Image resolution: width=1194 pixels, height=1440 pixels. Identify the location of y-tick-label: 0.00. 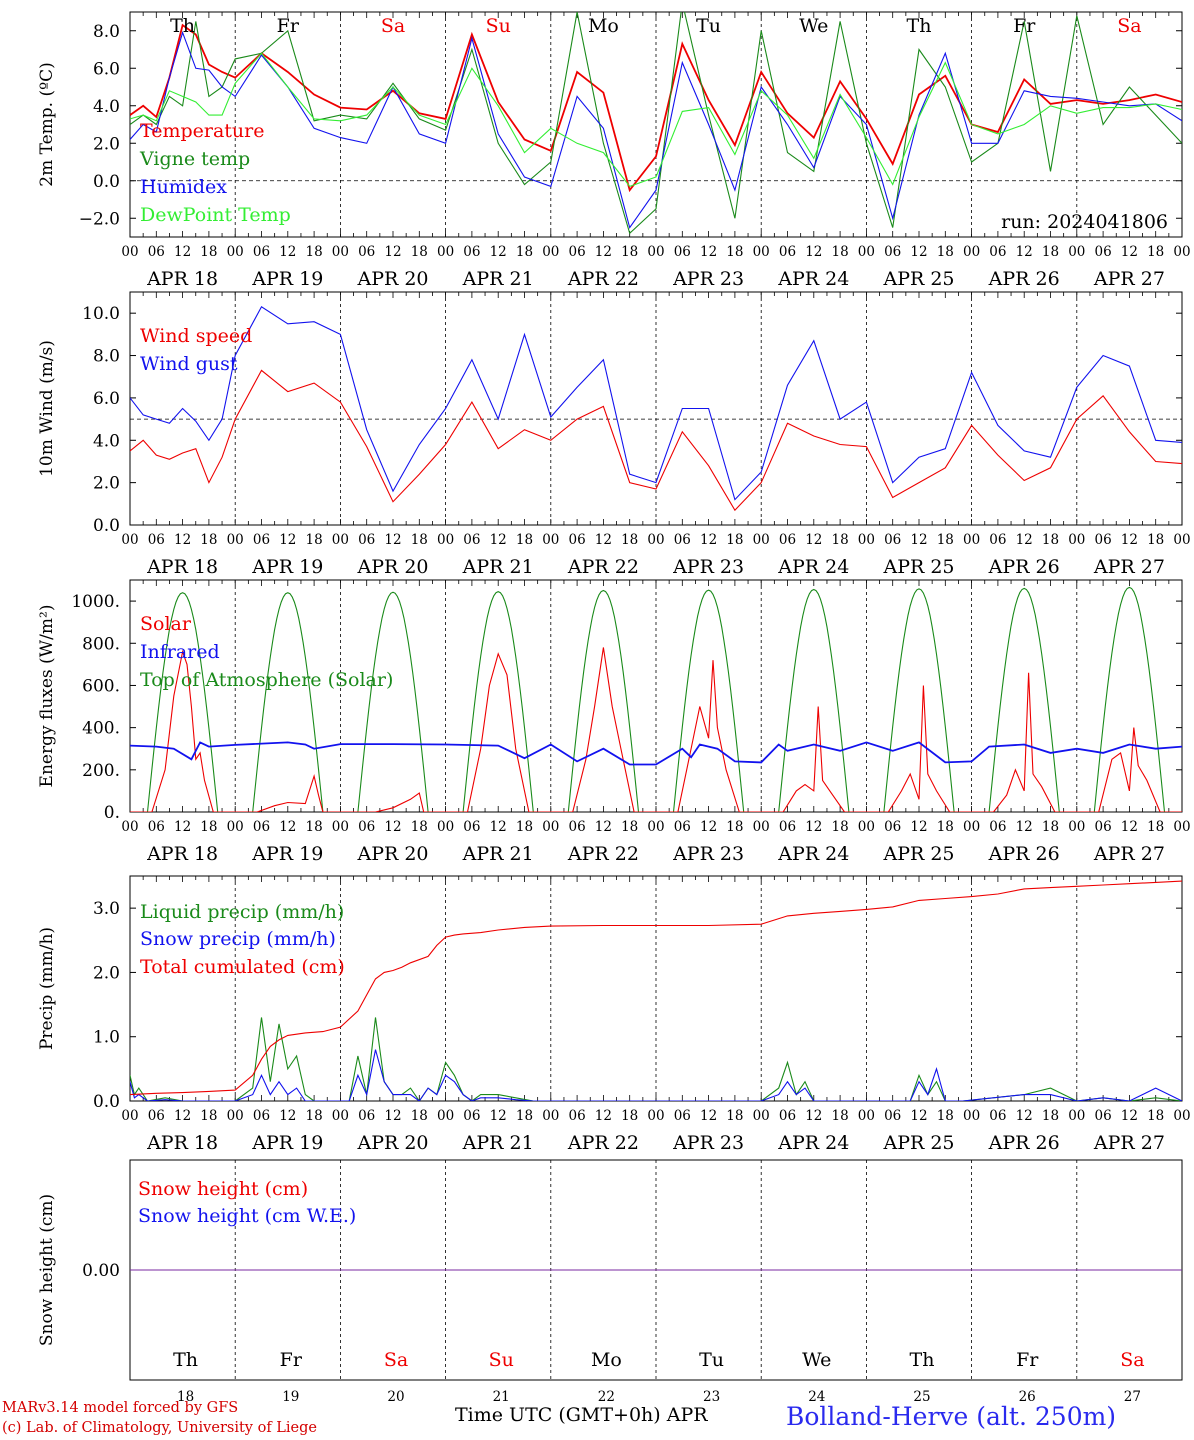
(101, 1271).